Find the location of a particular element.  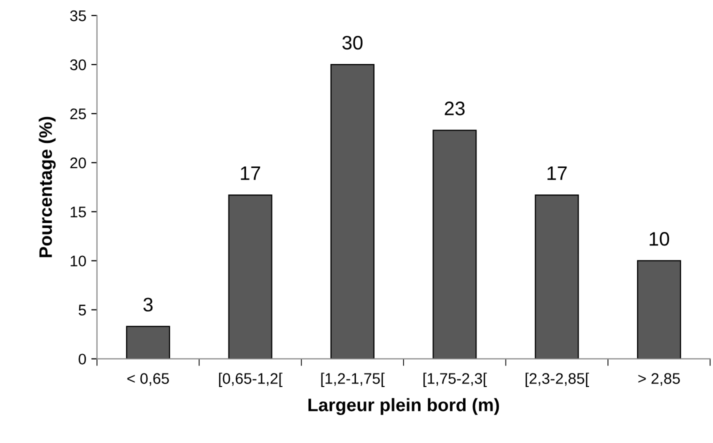

y-tick-label: 35 is located at coordinates (78, 16).